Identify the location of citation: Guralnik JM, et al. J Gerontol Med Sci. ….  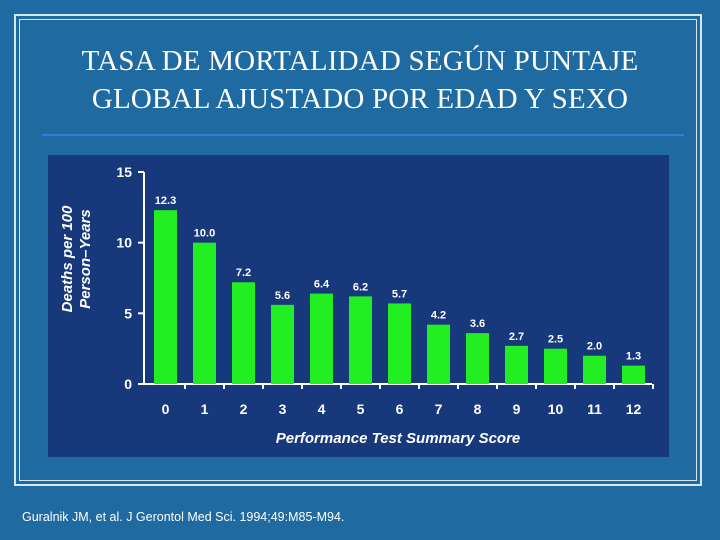
(183, 517).